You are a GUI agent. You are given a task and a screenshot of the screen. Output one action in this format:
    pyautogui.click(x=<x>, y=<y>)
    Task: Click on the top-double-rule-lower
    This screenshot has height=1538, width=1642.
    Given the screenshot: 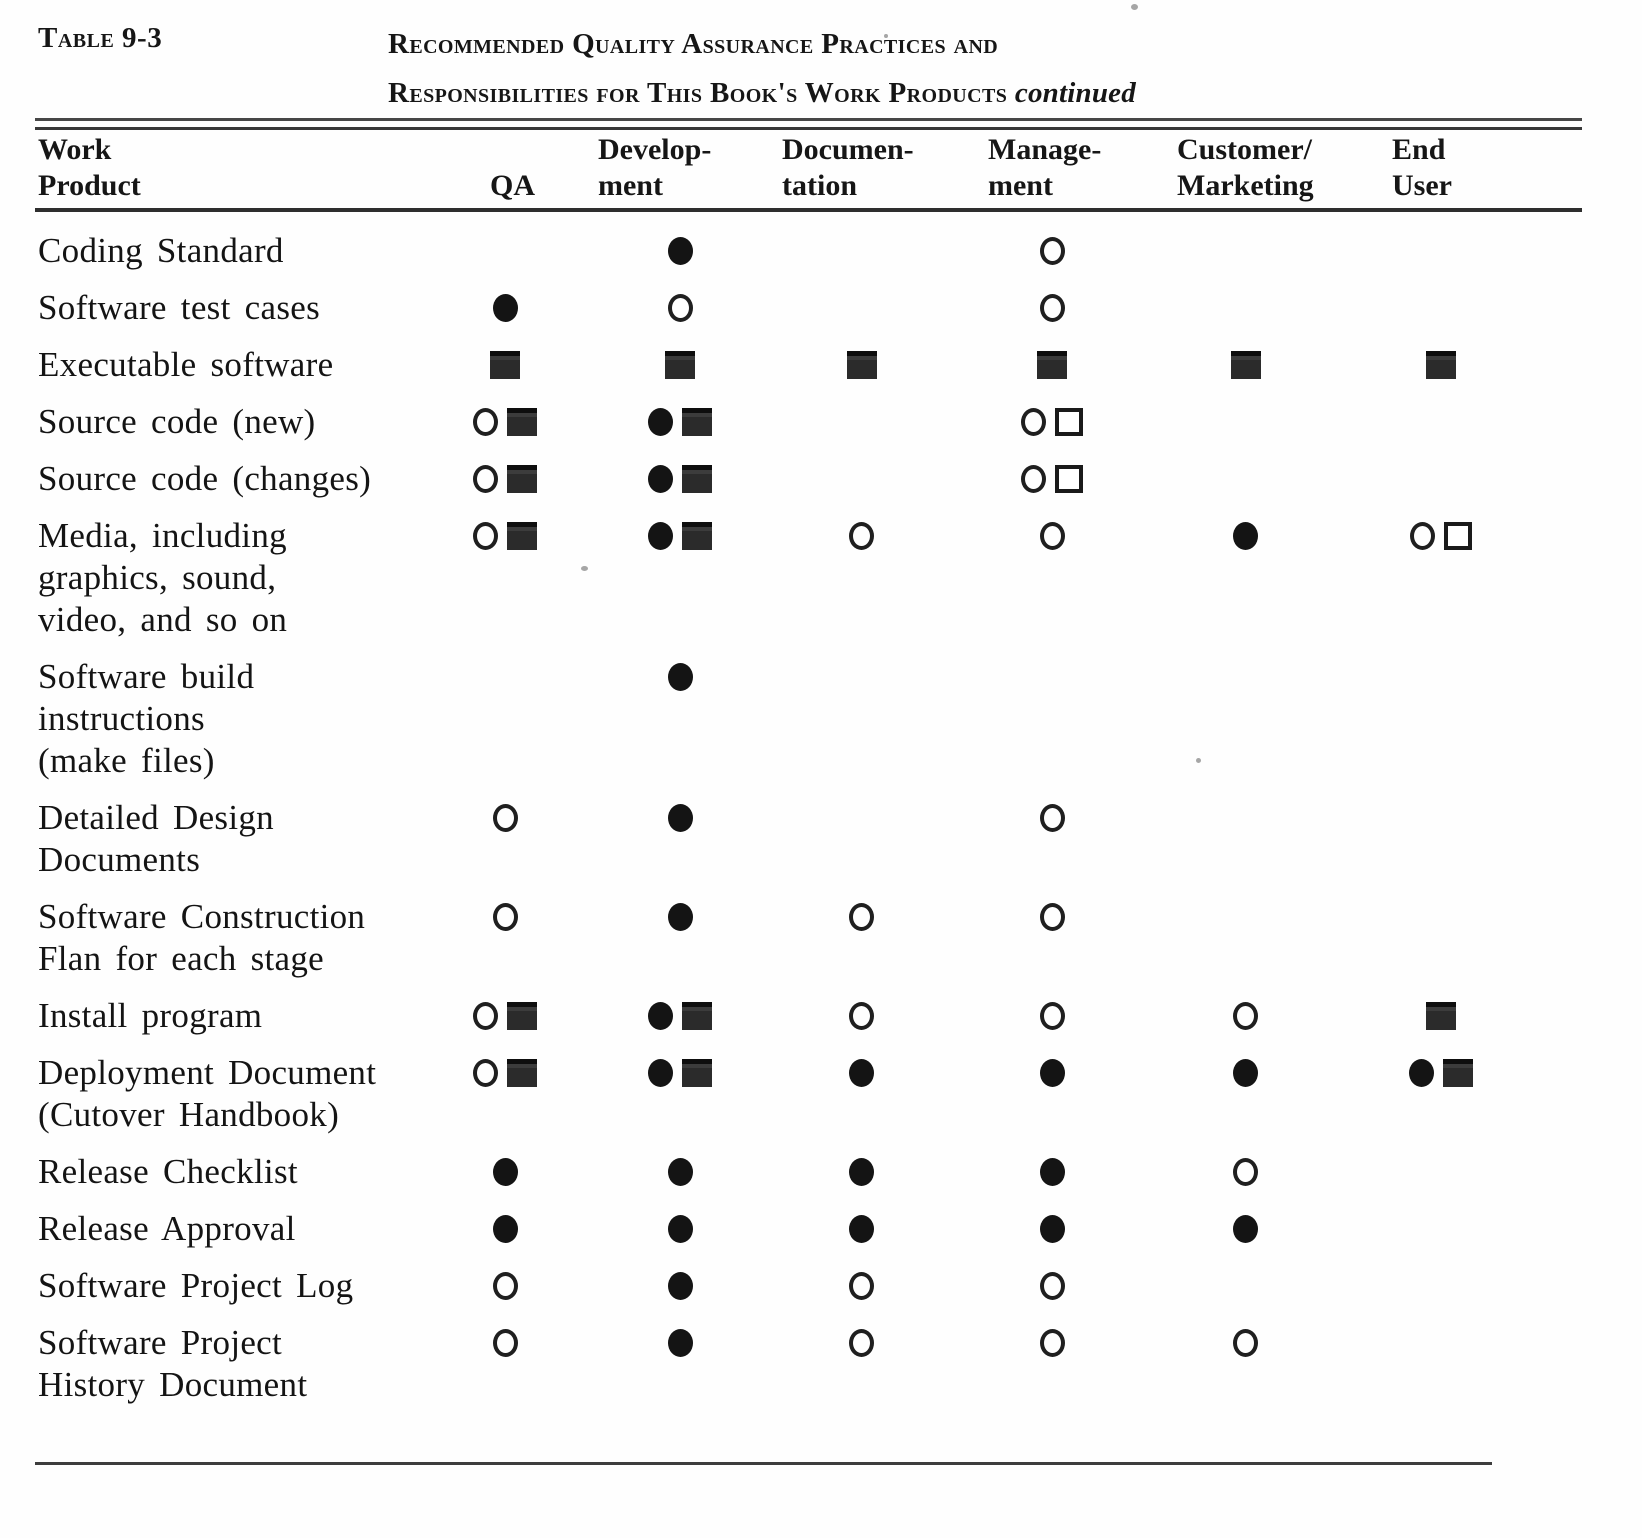 What is the action you would take?
    pyautogui.click(x=808, y=128)
    